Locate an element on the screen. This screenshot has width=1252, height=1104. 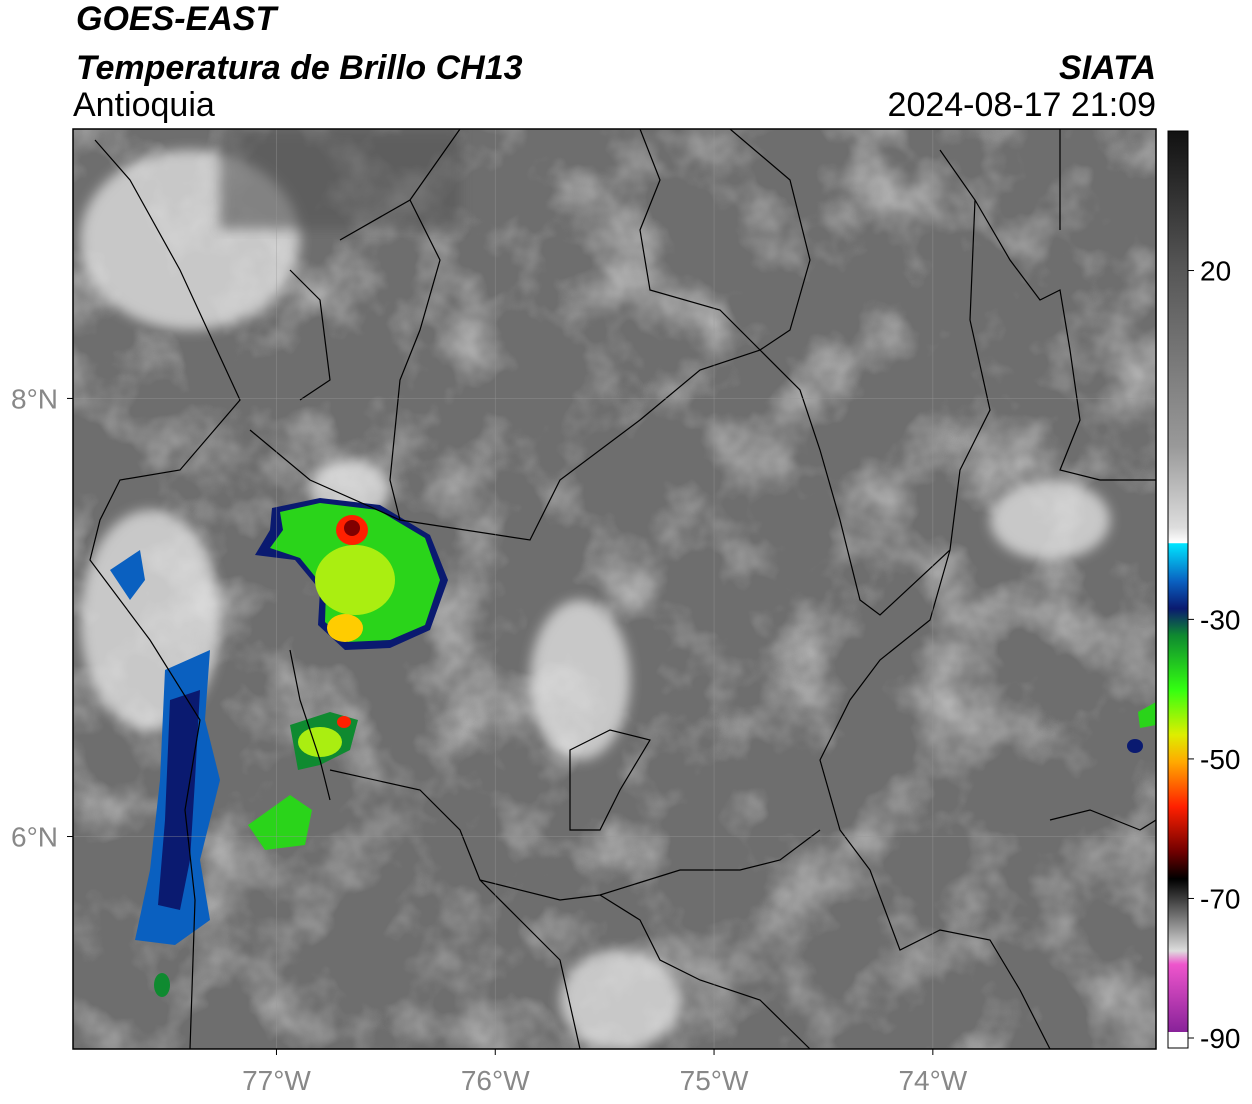
colorbar-tick-label: -50 is located at coordinates (1220, 759).